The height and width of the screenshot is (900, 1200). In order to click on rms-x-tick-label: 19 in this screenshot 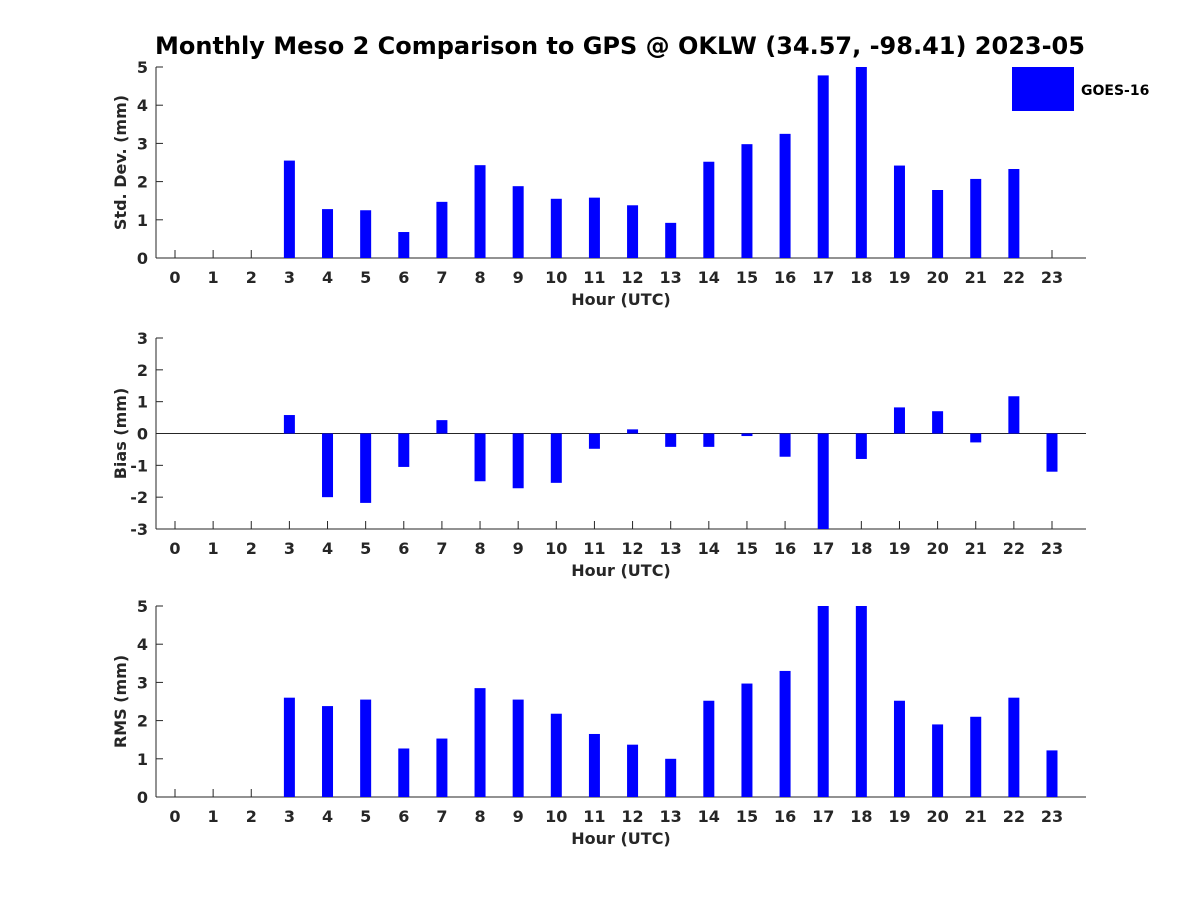, I will do `click(899, 816)`.